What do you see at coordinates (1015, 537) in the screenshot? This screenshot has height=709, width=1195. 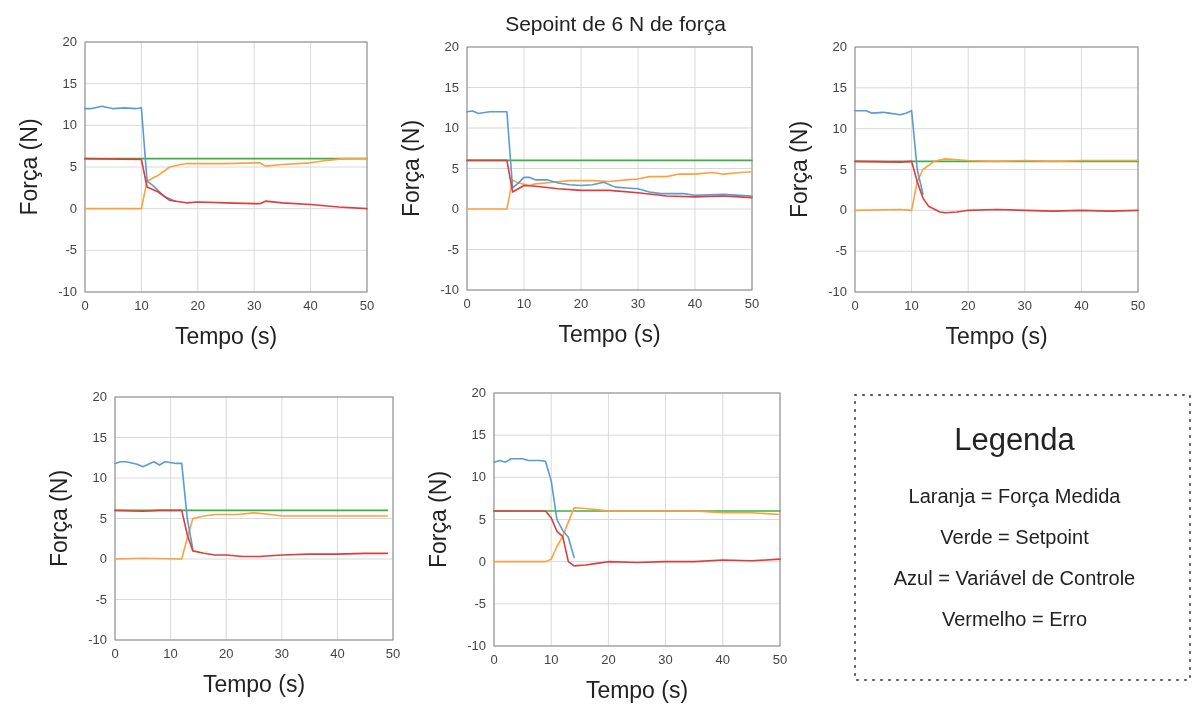 I see `text: Verde = Setpoint` at bounding box center [1015, 537].